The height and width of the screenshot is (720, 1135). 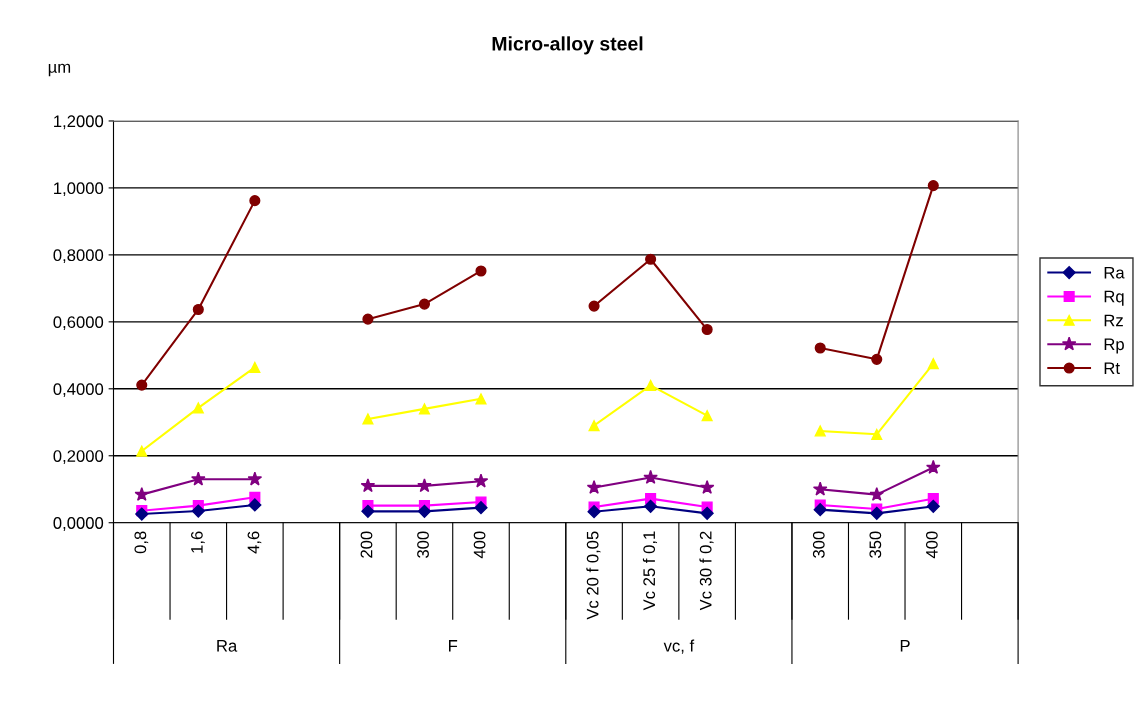 I want to click on y-tick-label: 0,4000, so click(x=78, y=390).